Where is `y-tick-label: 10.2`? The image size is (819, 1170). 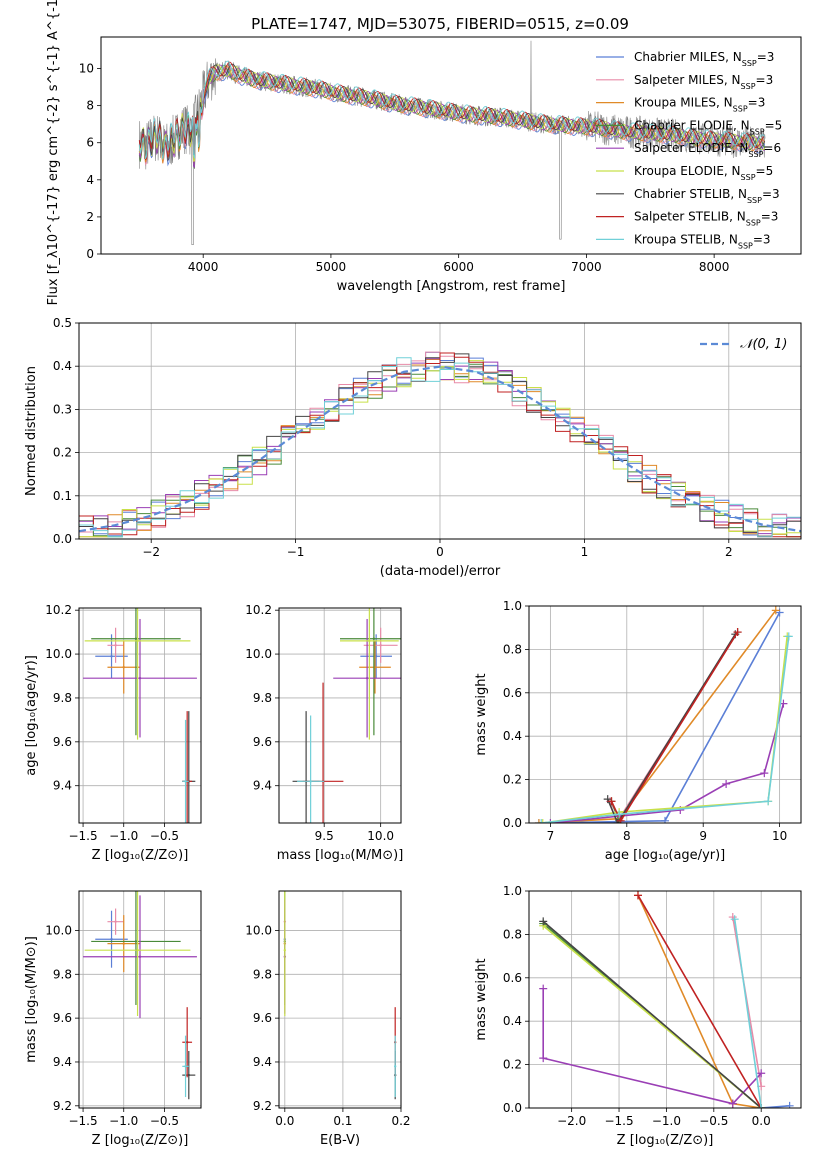 y-tick-label: 10.2 is located at coordinates (58, 610).